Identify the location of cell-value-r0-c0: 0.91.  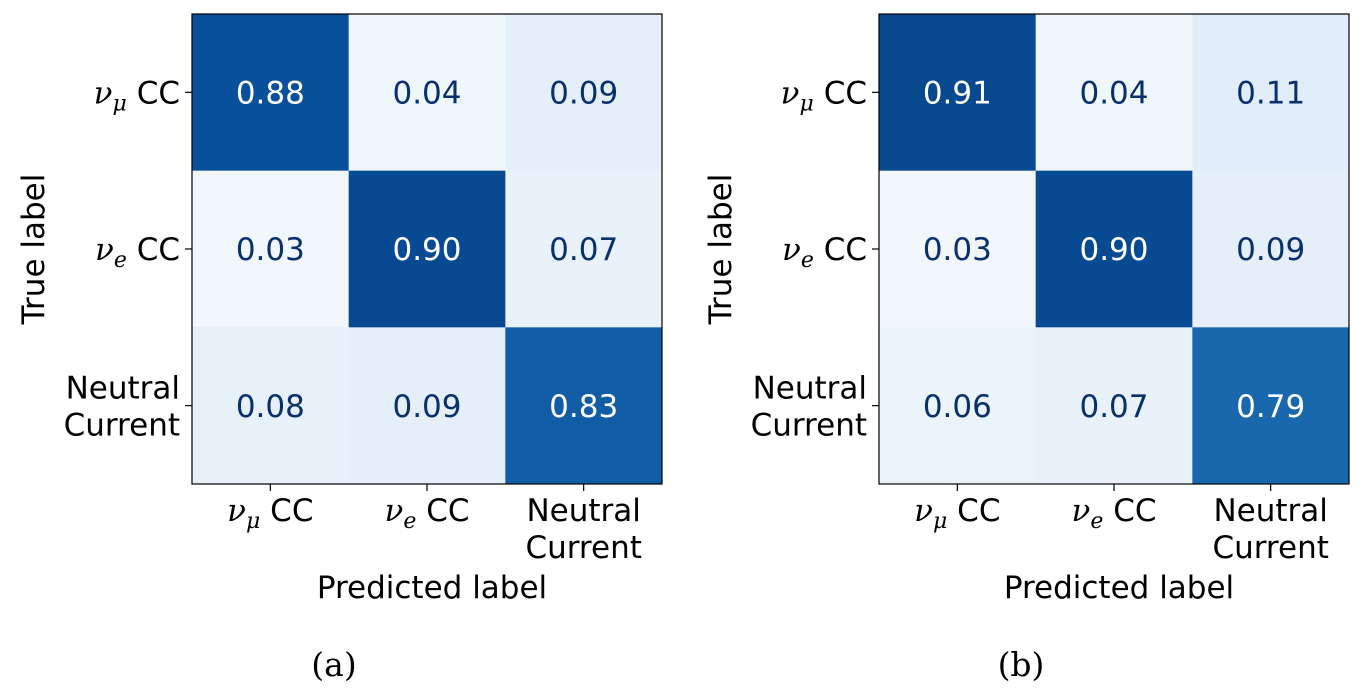
(957, 93).